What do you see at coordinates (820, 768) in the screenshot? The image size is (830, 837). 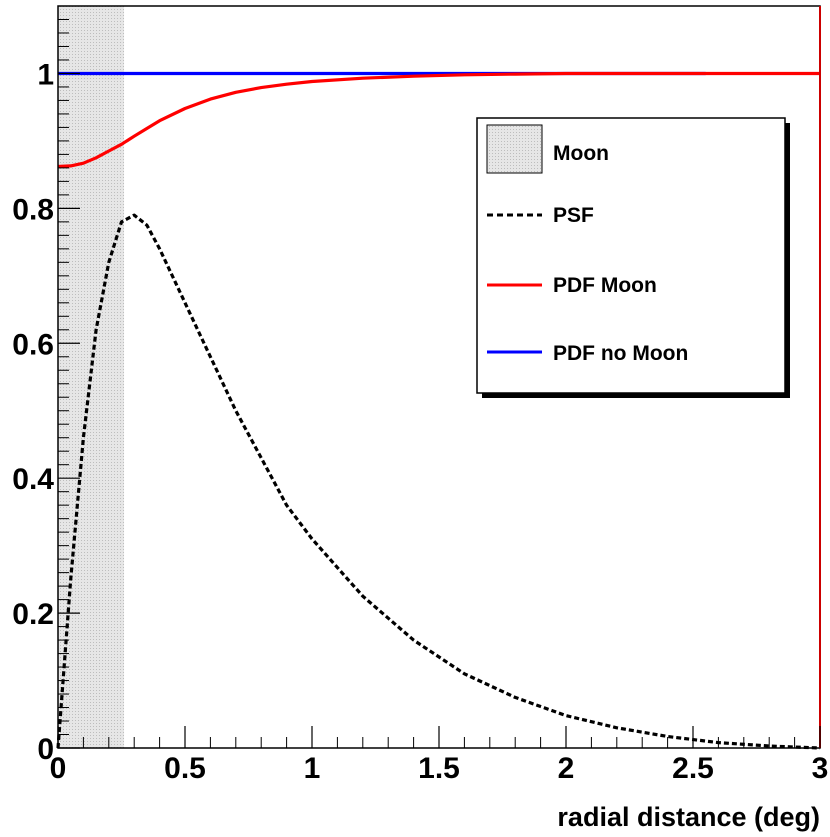 I see `x-tick-label: 3` at bounding box center [820, 768].